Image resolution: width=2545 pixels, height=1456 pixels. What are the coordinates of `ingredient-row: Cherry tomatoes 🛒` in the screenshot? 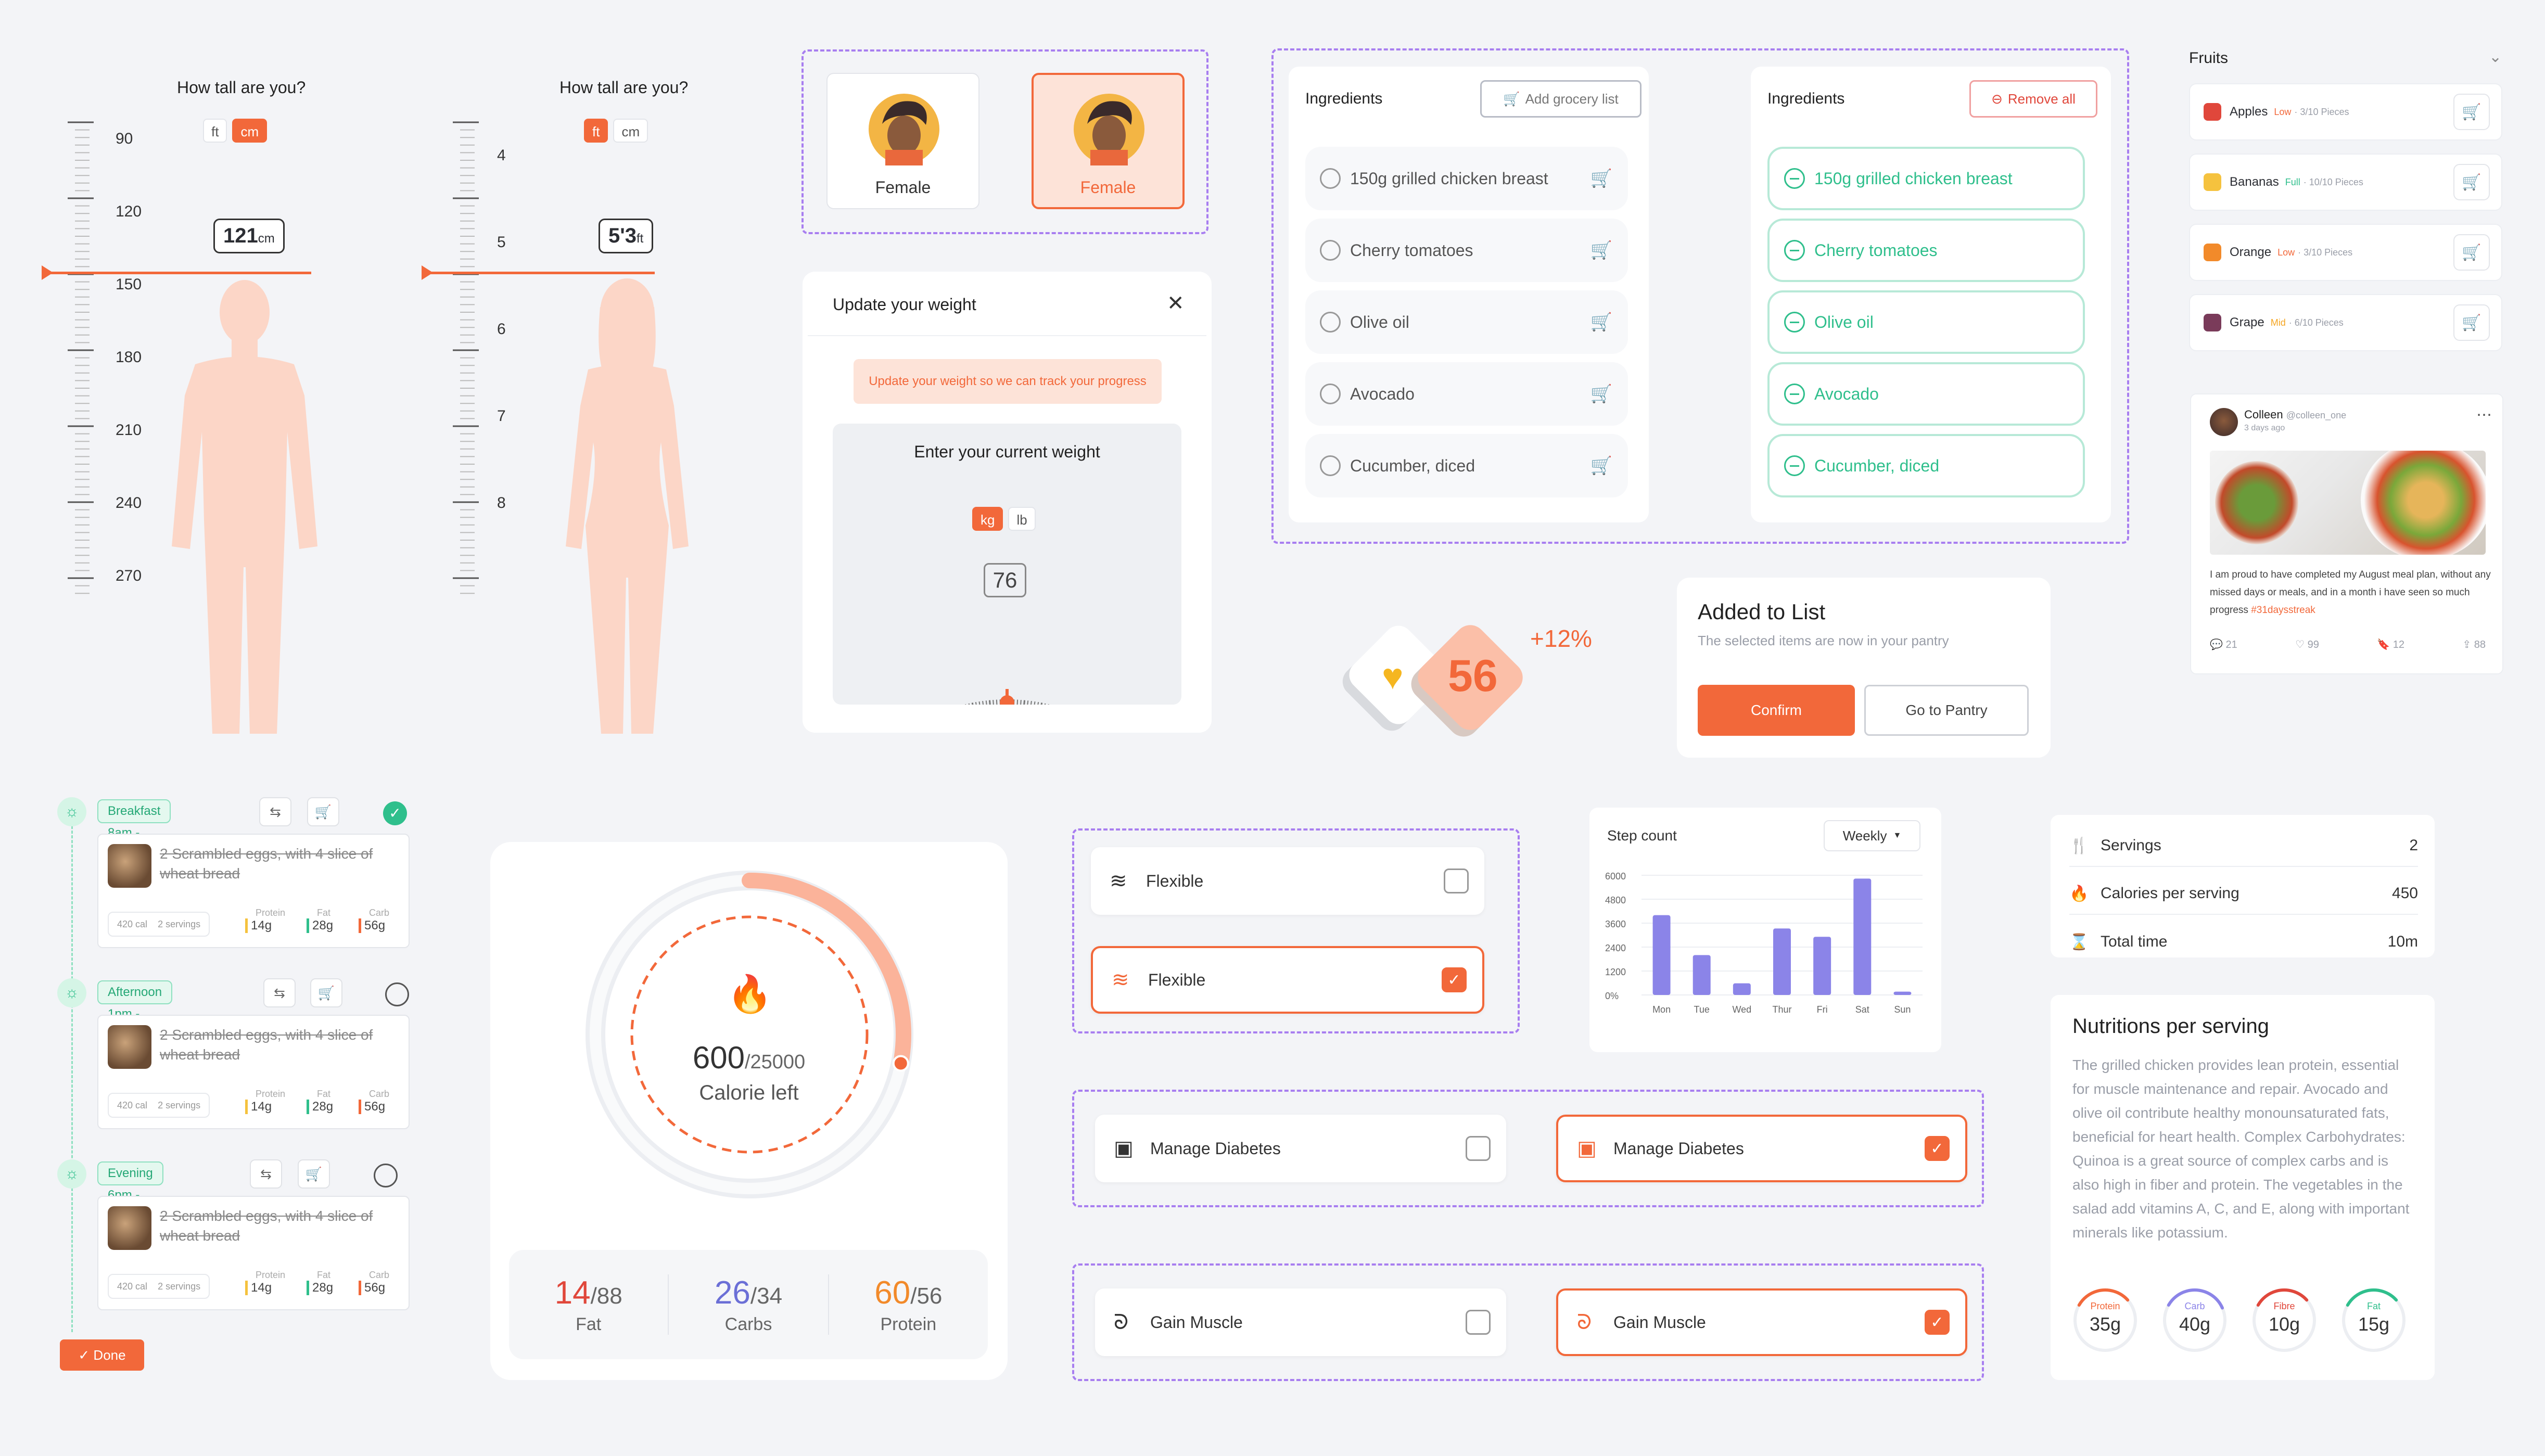 It's located at (1466, 250).